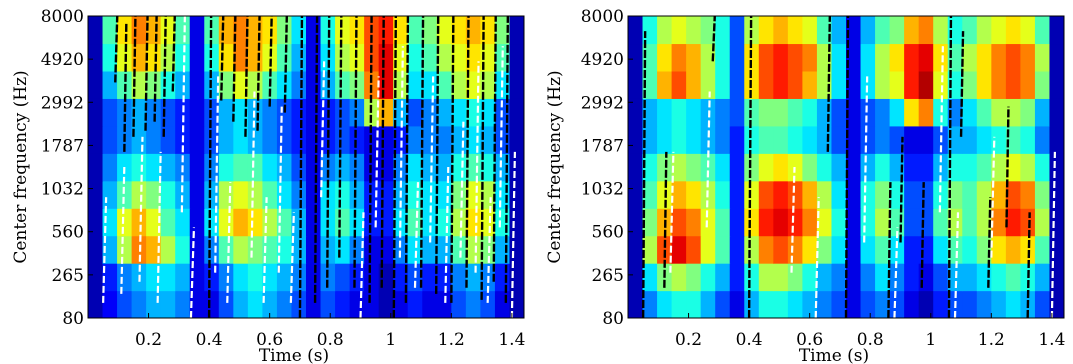  Describe the element at coordinates (294, 355) in the screenshot. I see `left-x-axis-label: Time (s)` at that location.